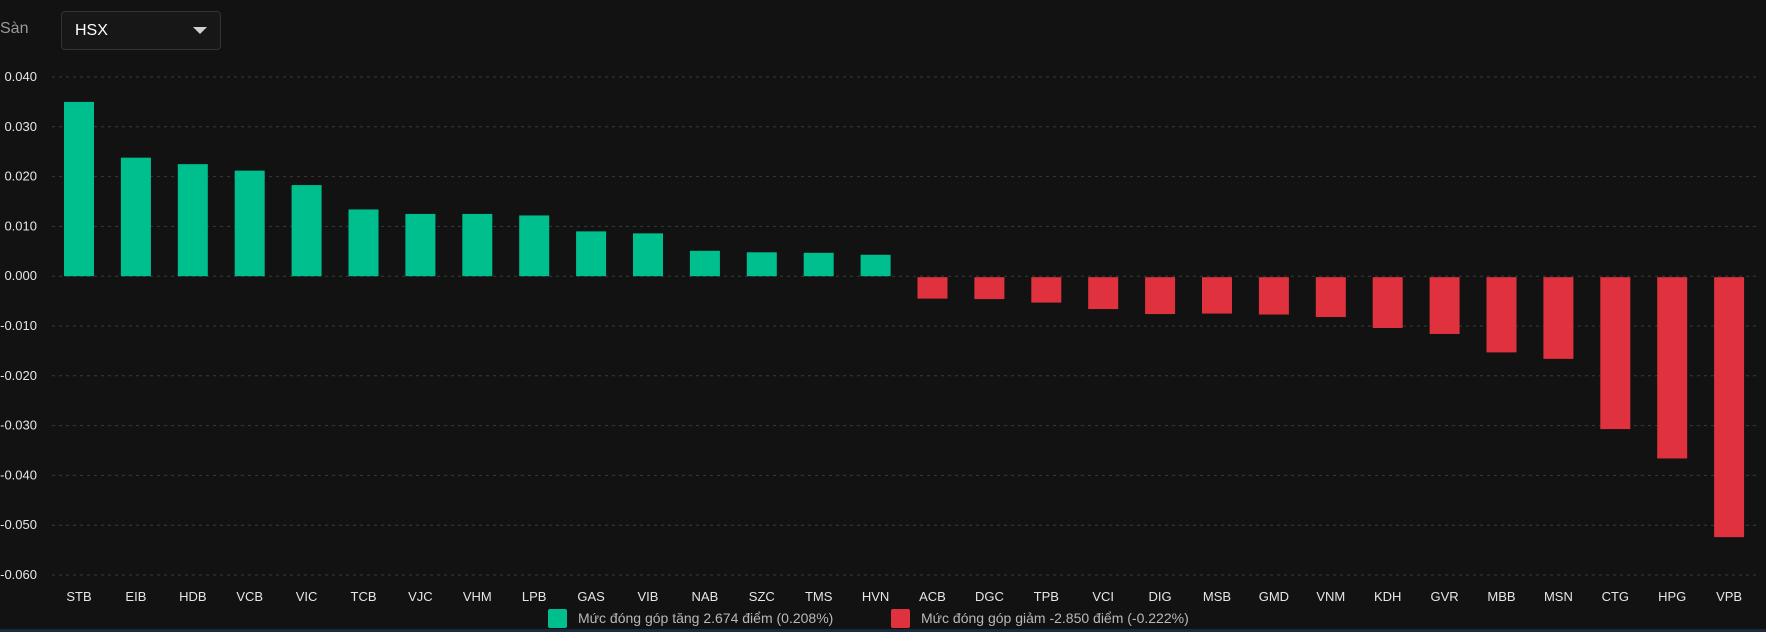 The width and height of the screenshot is (1766, 632). I want to click on y-tick-label: -0.030, so click(18, 425).